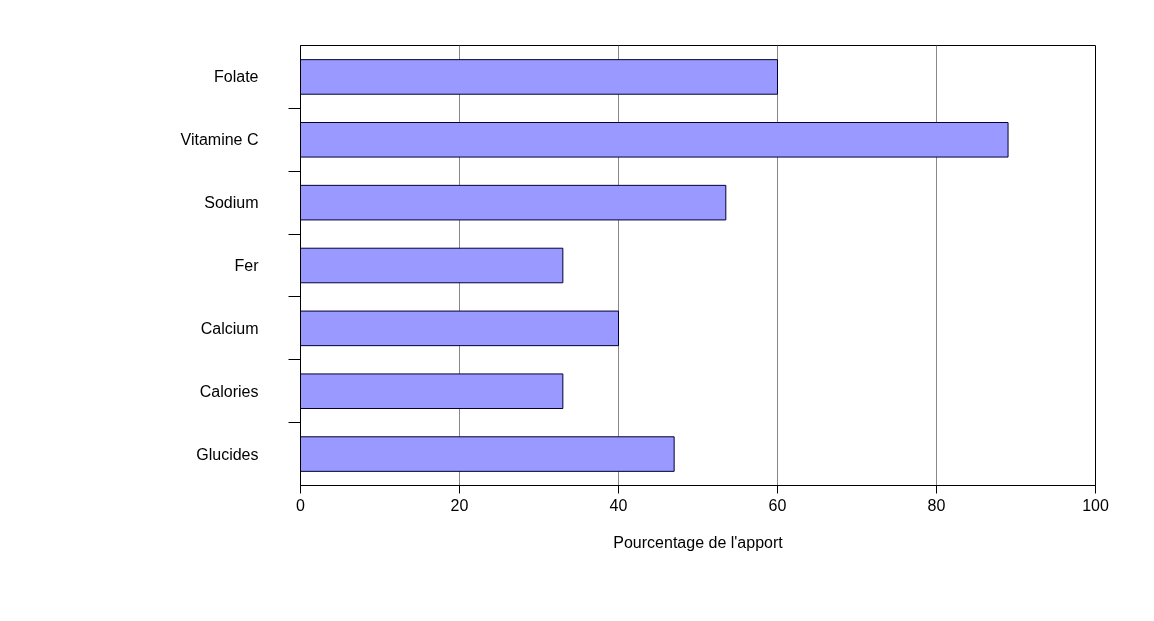 The height and width of the screenshot is (621, 1154). Describe the element at coordinates (1095, 505) in the screenshot. I see `x-tick-label: 100` at that location.